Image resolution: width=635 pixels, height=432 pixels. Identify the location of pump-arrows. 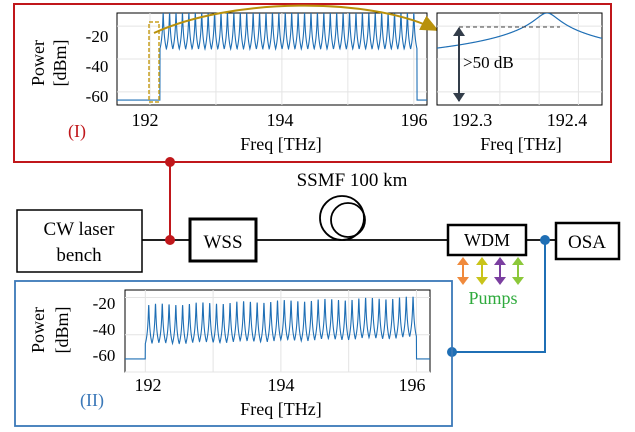
(490, 271).